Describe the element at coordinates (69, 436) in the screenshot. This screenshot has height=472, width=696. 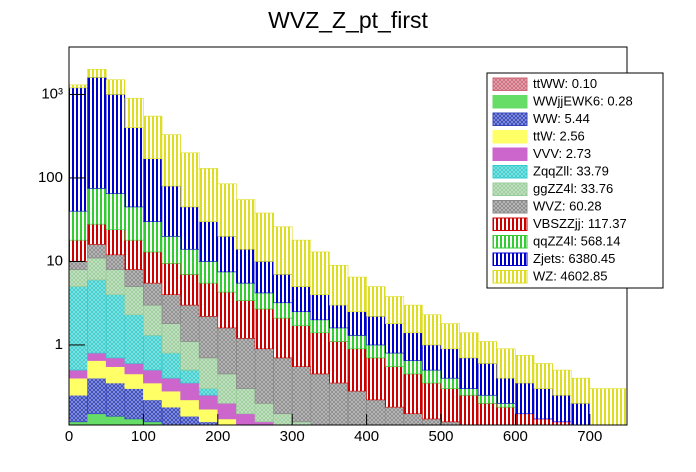
I see `x-tick-label: 0` at that location.